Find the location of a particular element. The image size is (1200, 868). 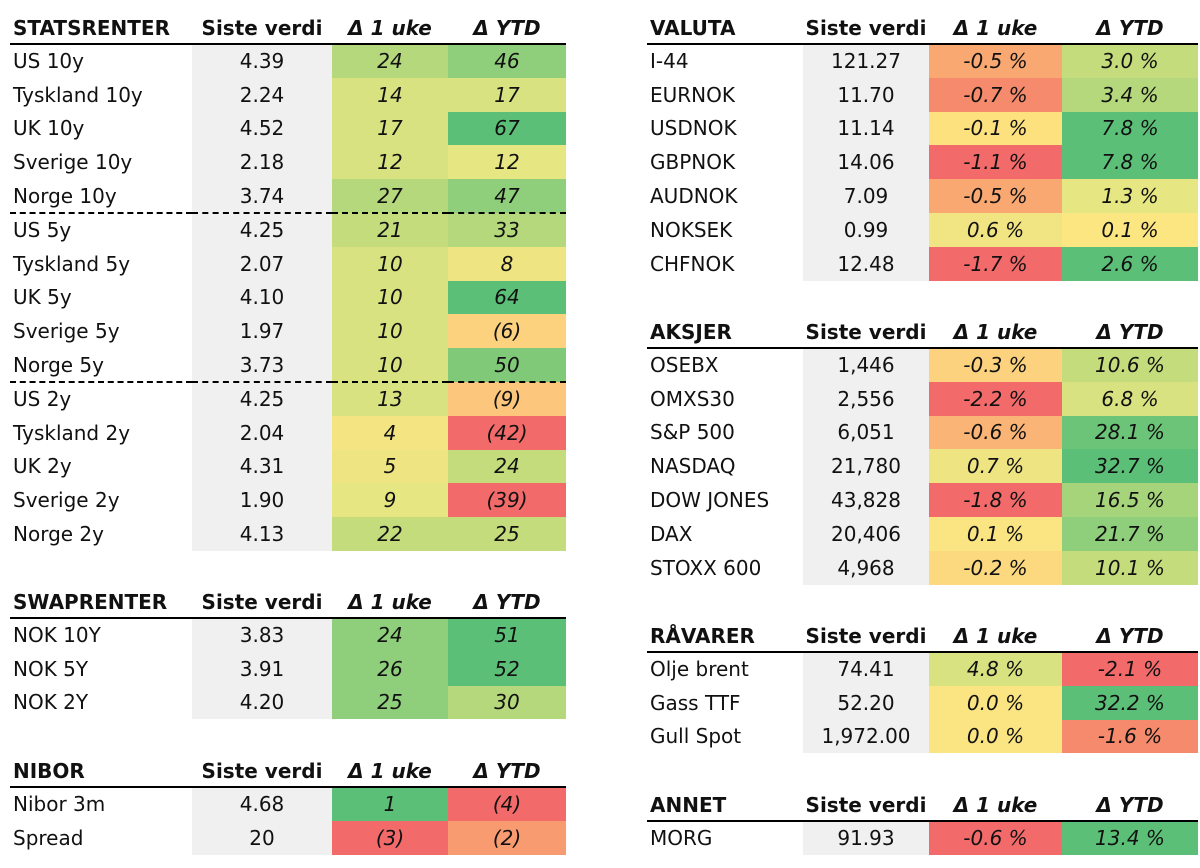

row-name: DOW JONES is located at coordinates (725, 500).